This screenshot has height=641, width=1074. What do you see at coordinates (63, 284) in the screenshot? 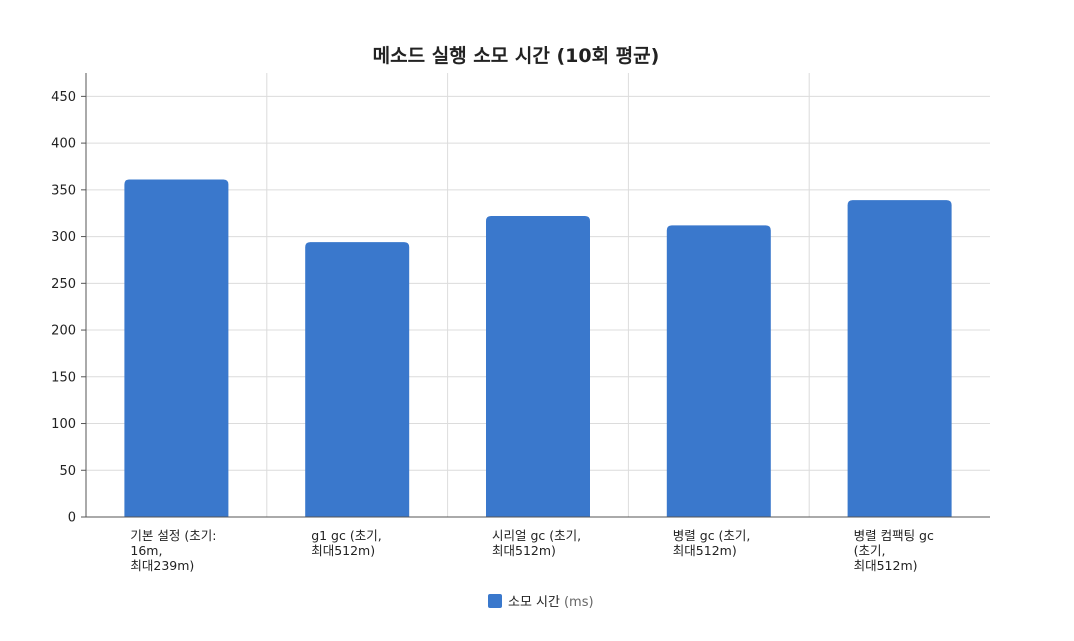
I see `y-tick-label: 250` at bounding box center [63, 284].